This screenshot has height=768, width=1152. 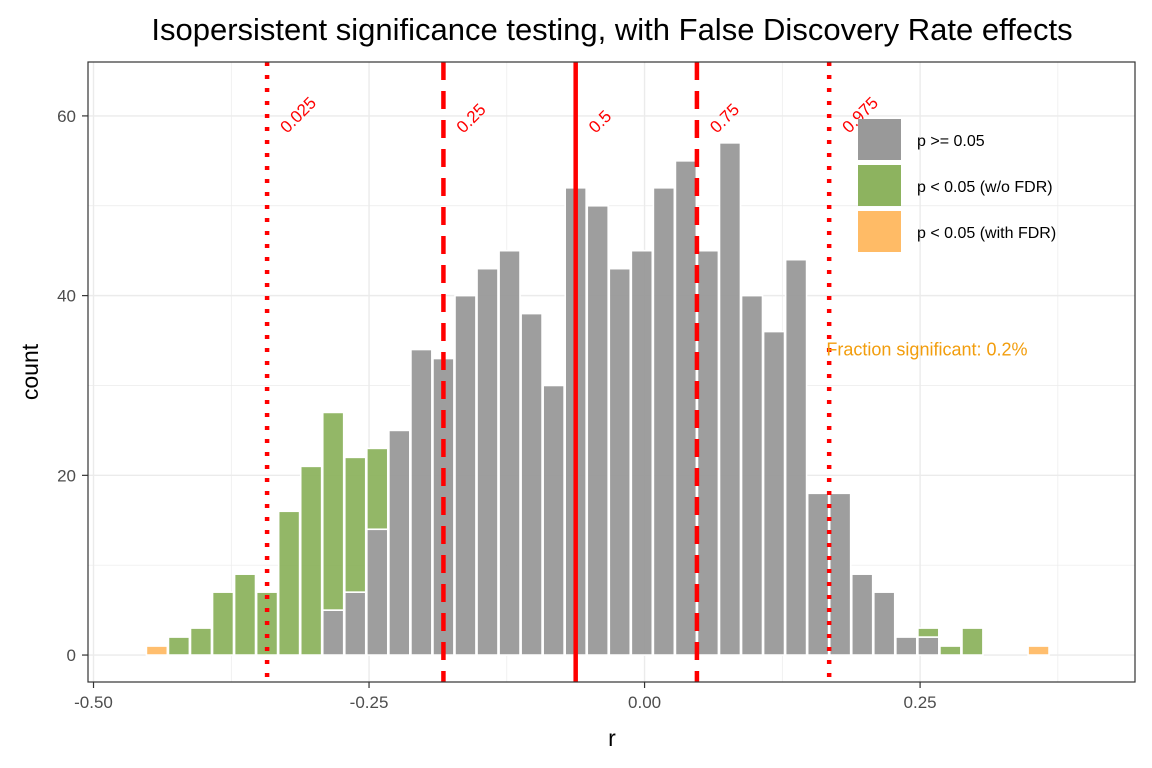 I want to click on y-tick-label-3: 60, so click(x=66, y=116).